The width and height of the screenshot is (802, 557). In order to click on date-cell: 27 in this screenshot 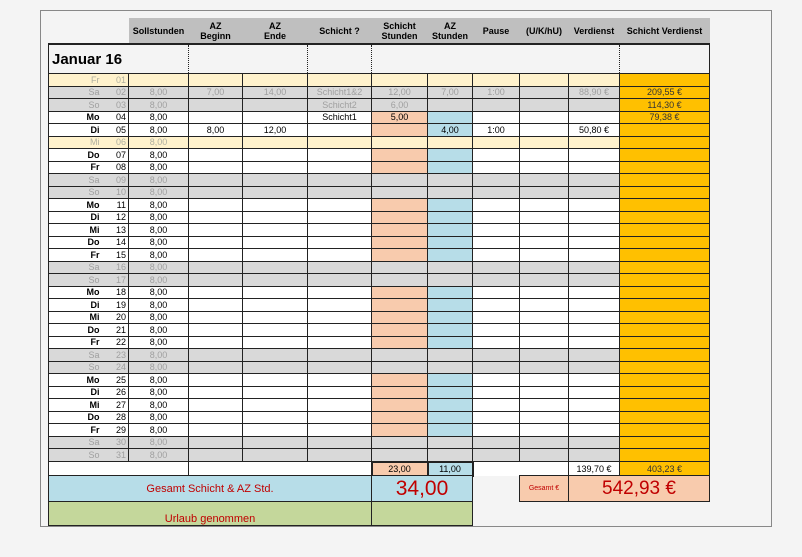, I will do `click(116, 405)`.